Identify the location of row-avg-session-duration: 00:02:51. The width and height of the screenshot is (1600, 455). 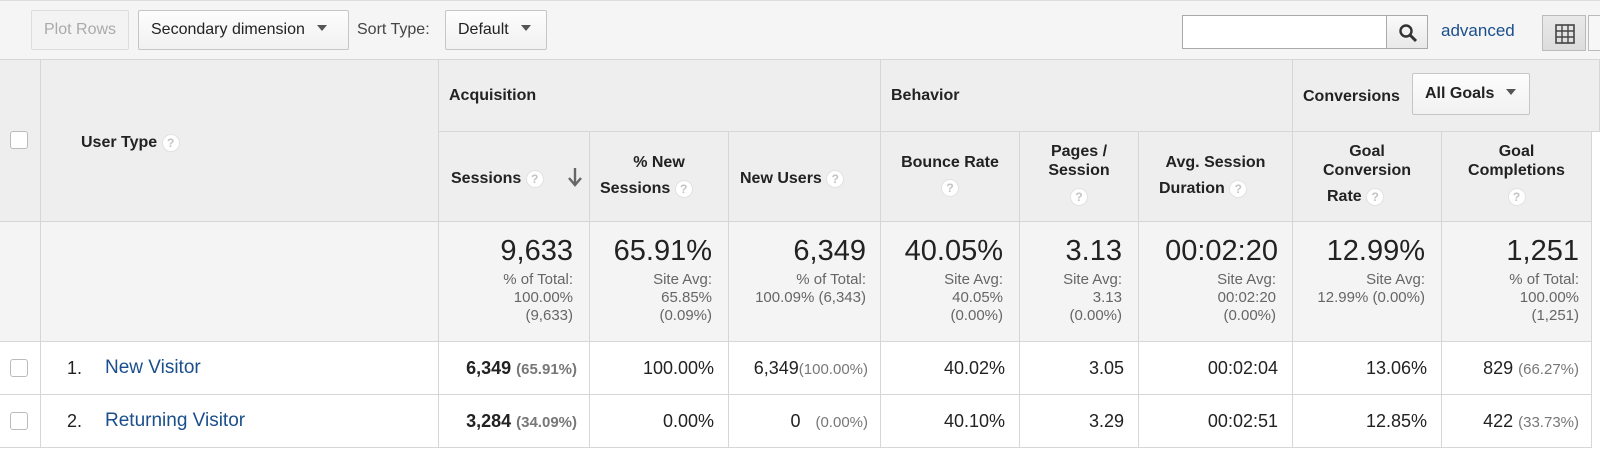
(1216, 421).